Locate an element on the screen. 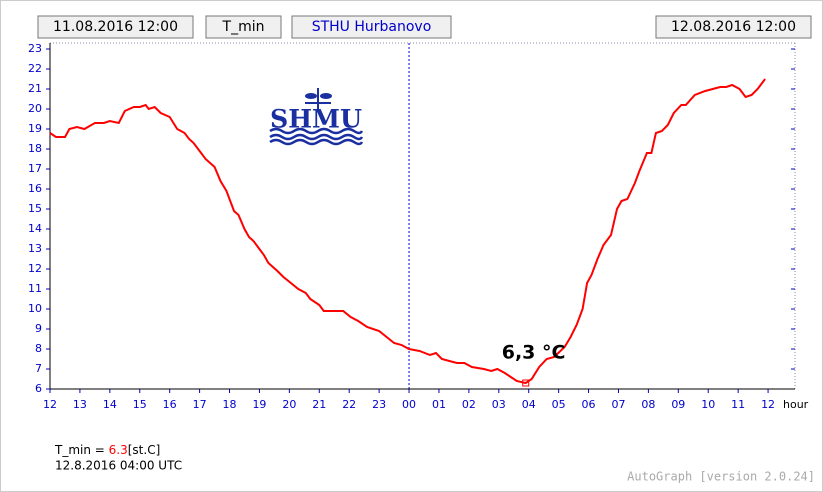  start-time: 11.08.2016 12:00 is located at coordinates (115, 27).